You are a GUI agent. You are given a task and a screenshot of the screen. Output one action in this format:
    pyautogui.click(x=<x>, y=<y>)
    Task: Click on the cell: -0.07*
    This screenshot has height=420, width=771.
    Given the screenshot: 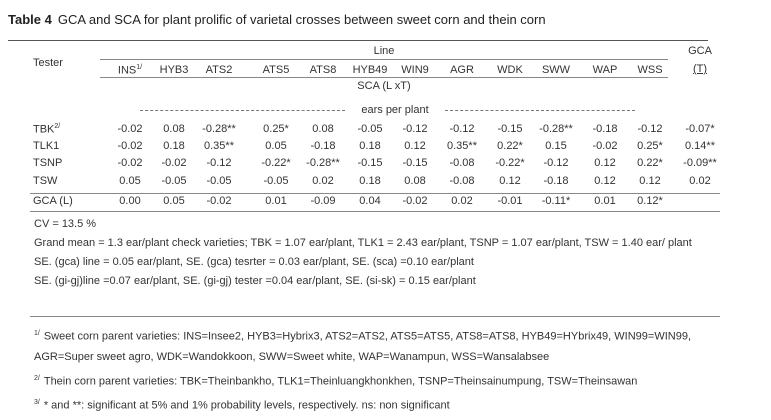 What is the action you would take?
    pyautogui.click(x=700, y=129)
    